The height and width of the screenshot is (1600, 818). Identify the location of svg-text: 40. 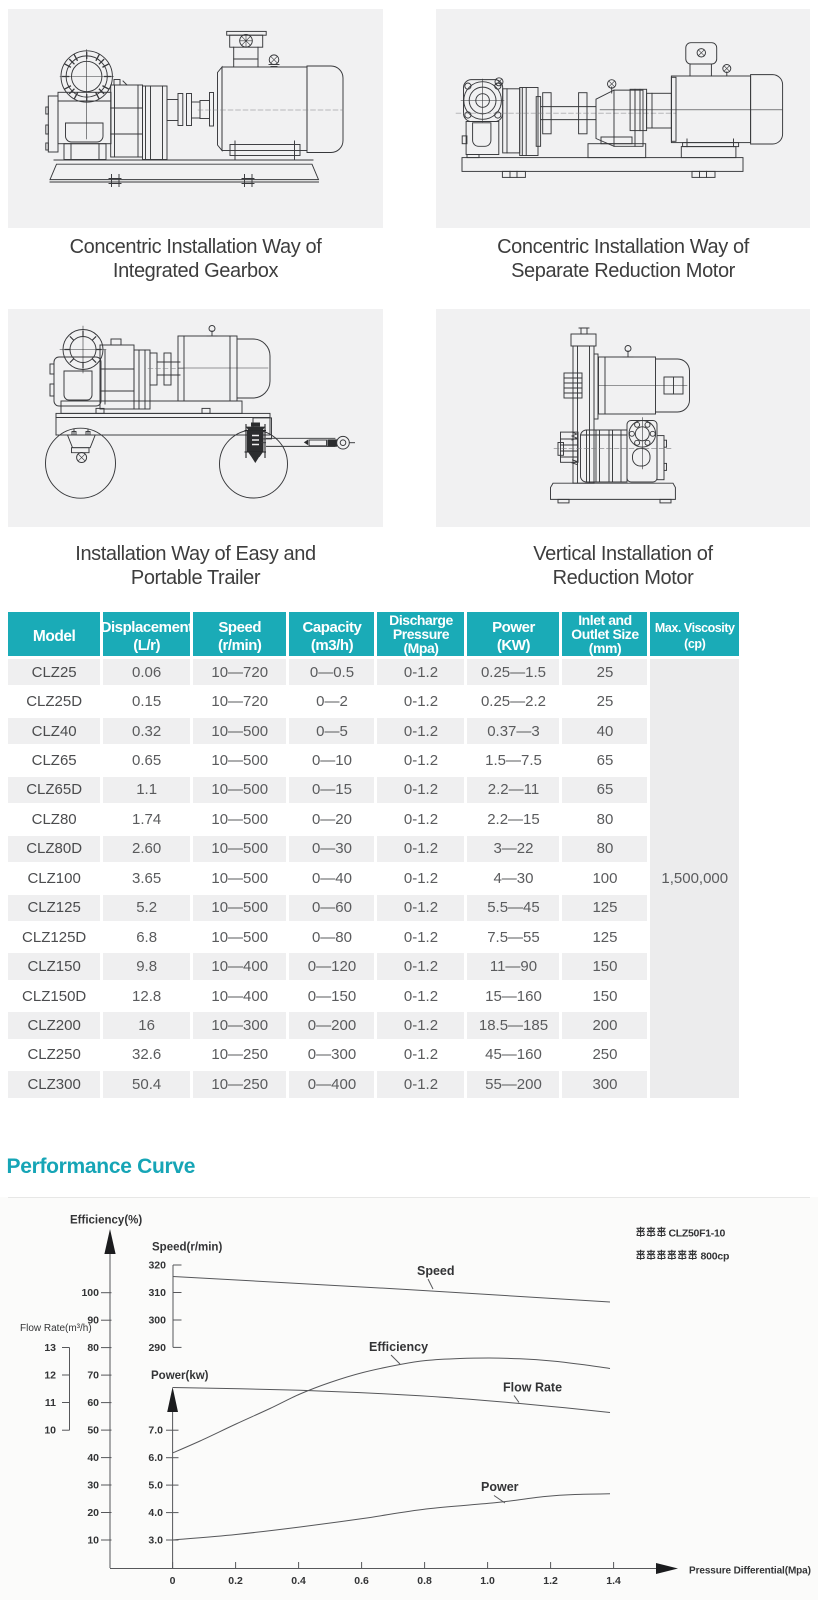
(93, 1458).